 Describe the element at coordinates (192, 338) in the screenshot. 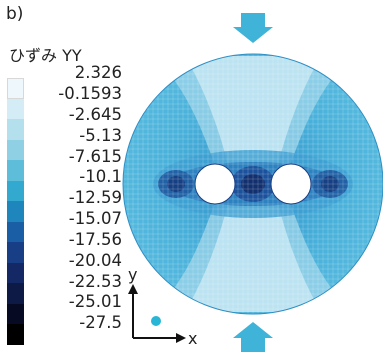

I see `x-axis-label: x` at that location.